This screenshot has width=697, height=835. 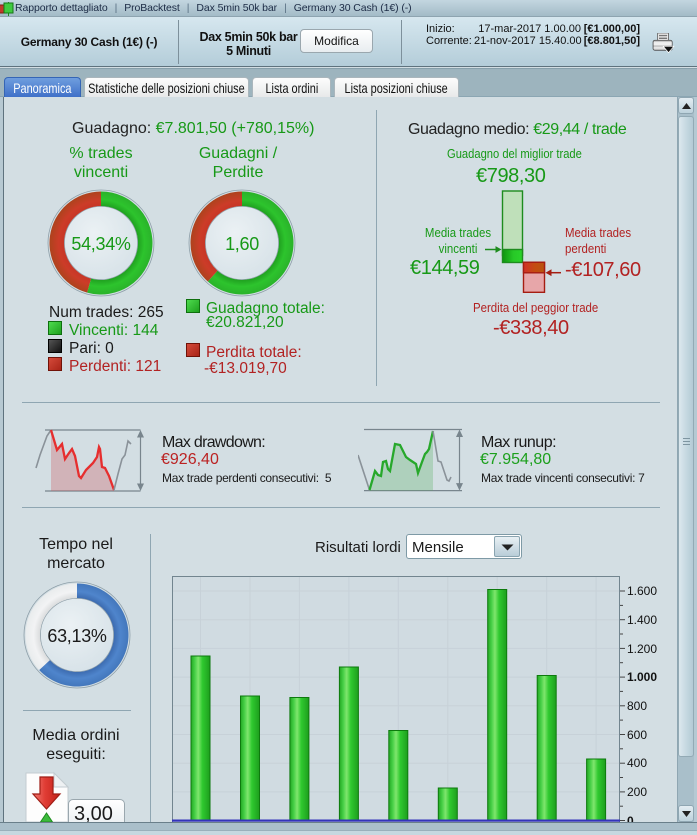 What do you see at coordinates (637, 763) in the screenshot?
I see `svg-text: 400` at bounding box center [637, 763].